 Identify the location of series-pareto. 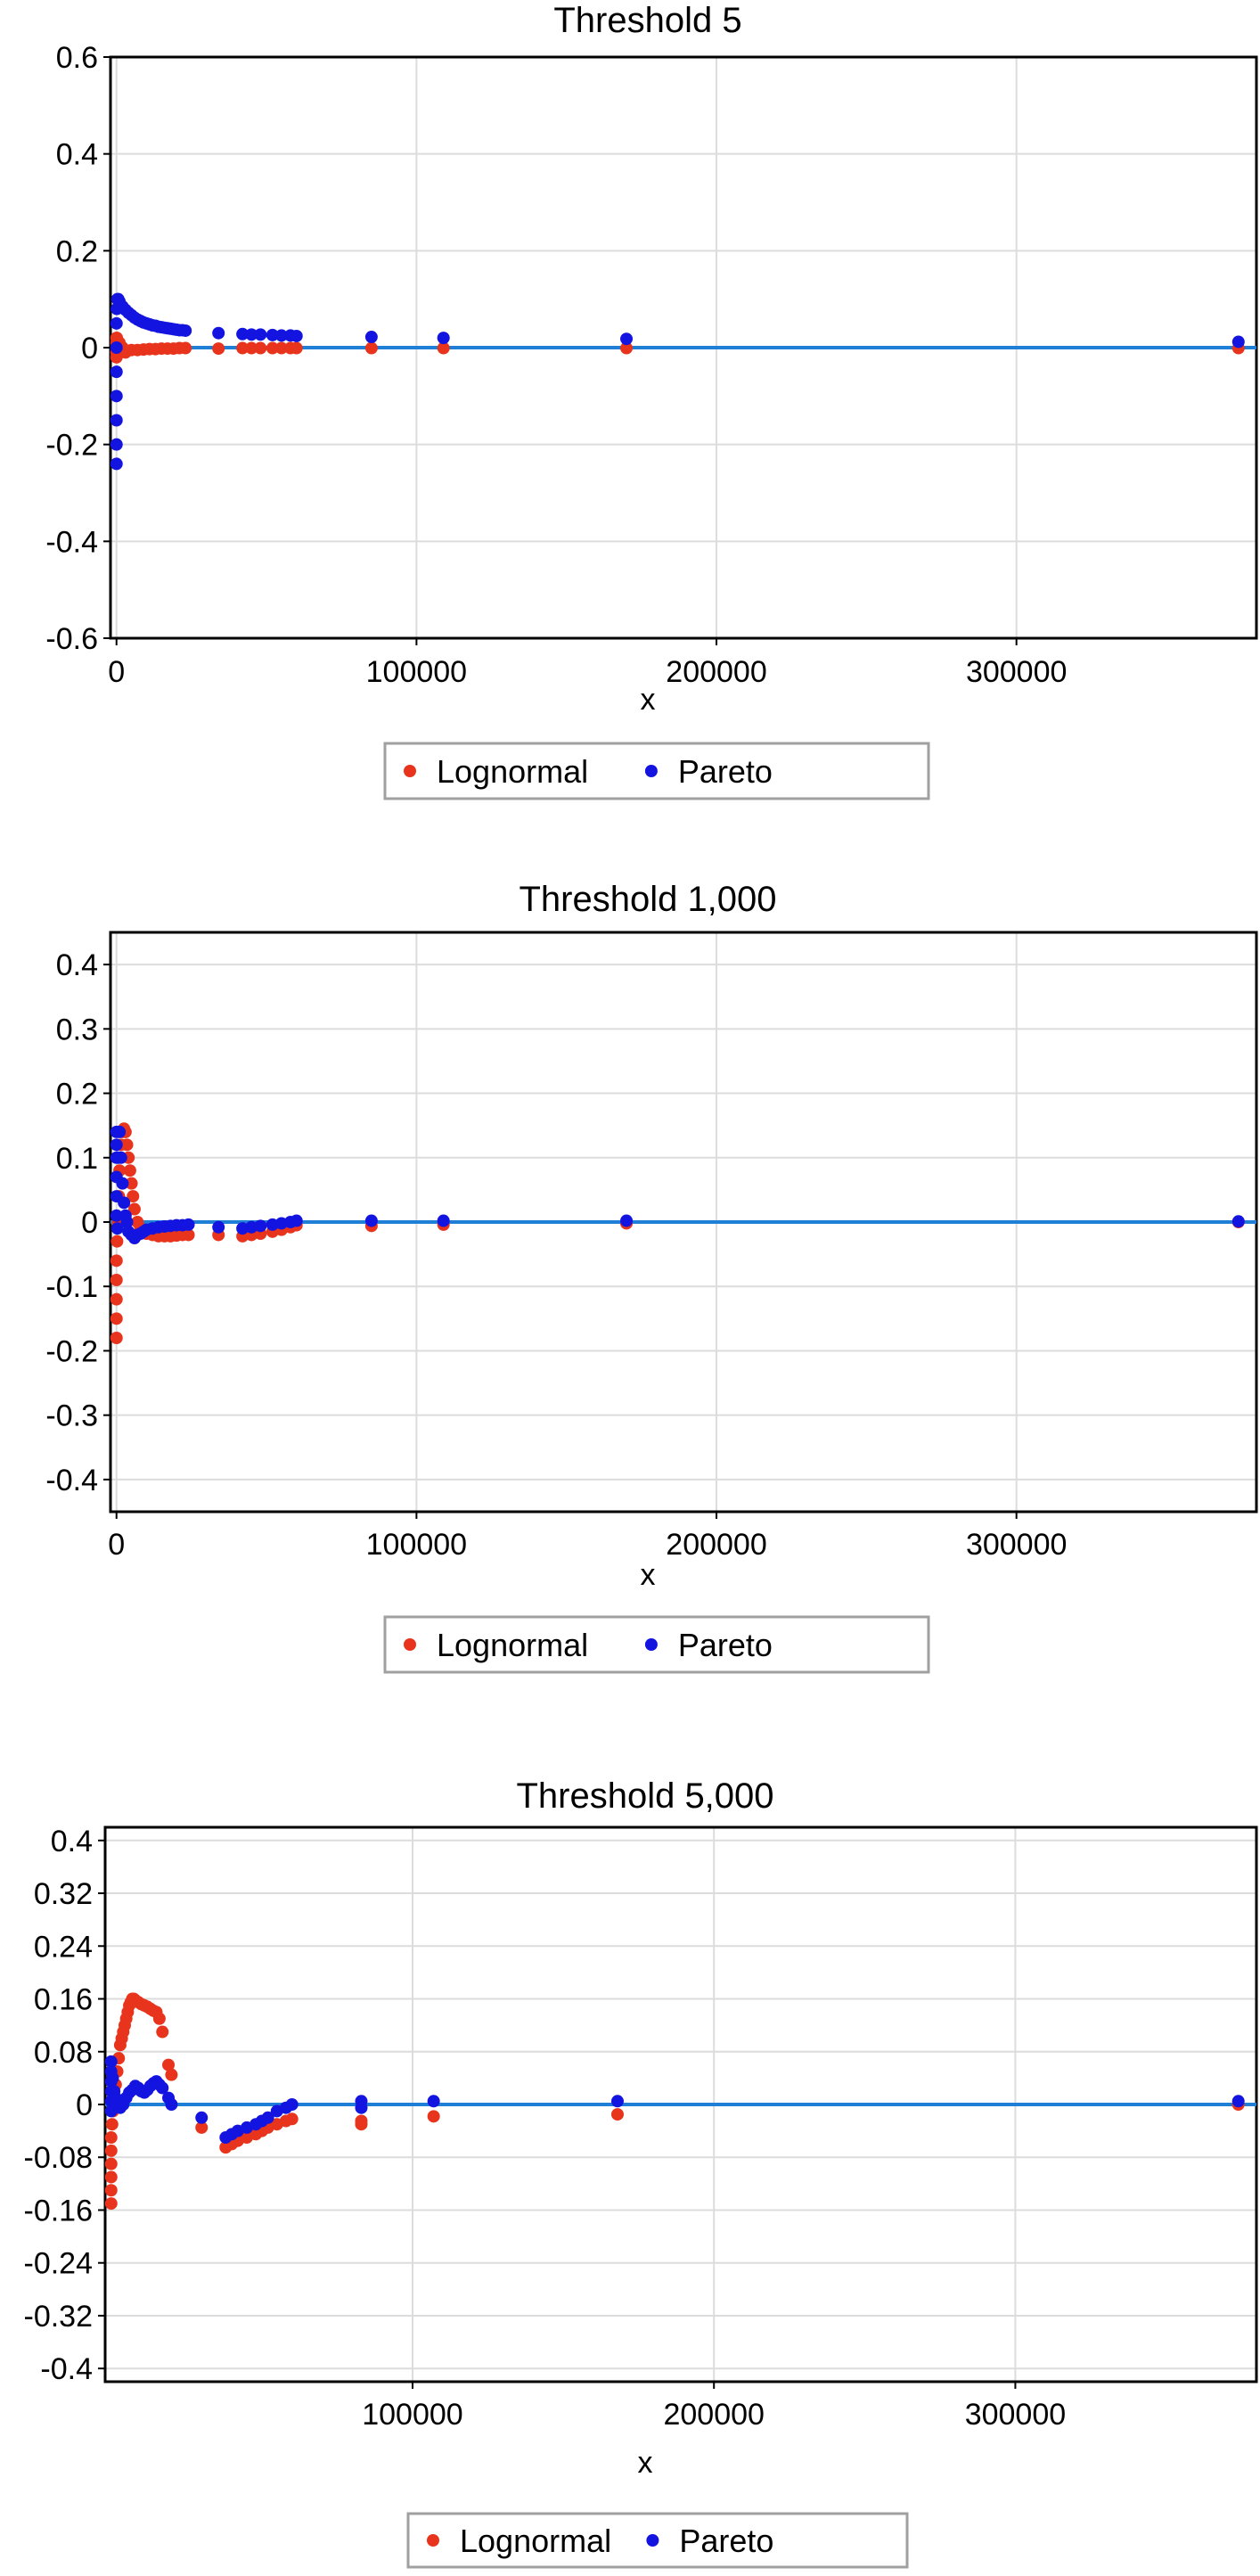
(674, 2100).